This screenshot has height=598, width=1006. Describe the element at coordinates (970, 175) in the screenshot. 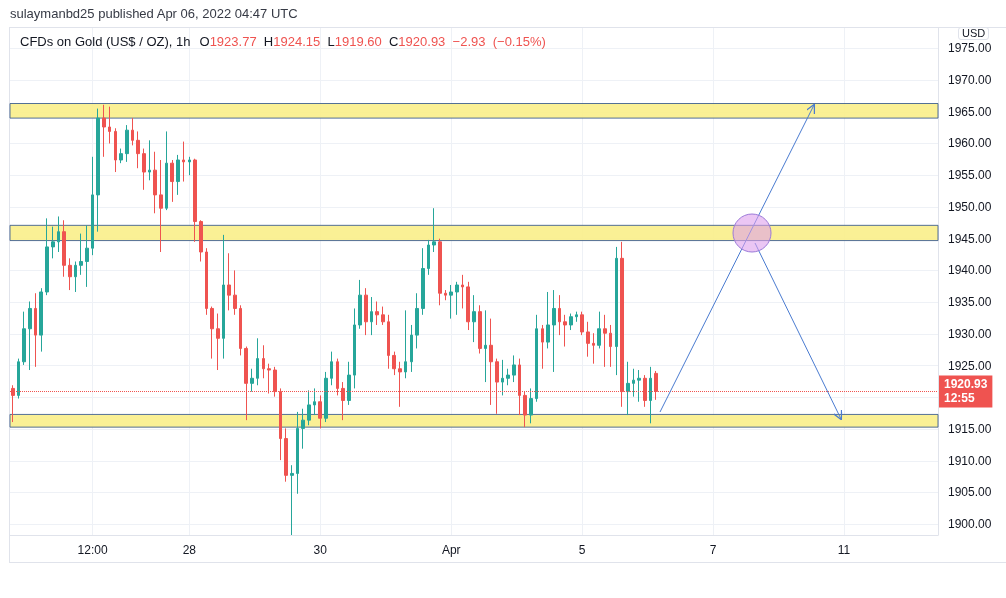

I see `y-tick-label: 1955.00` at that location.